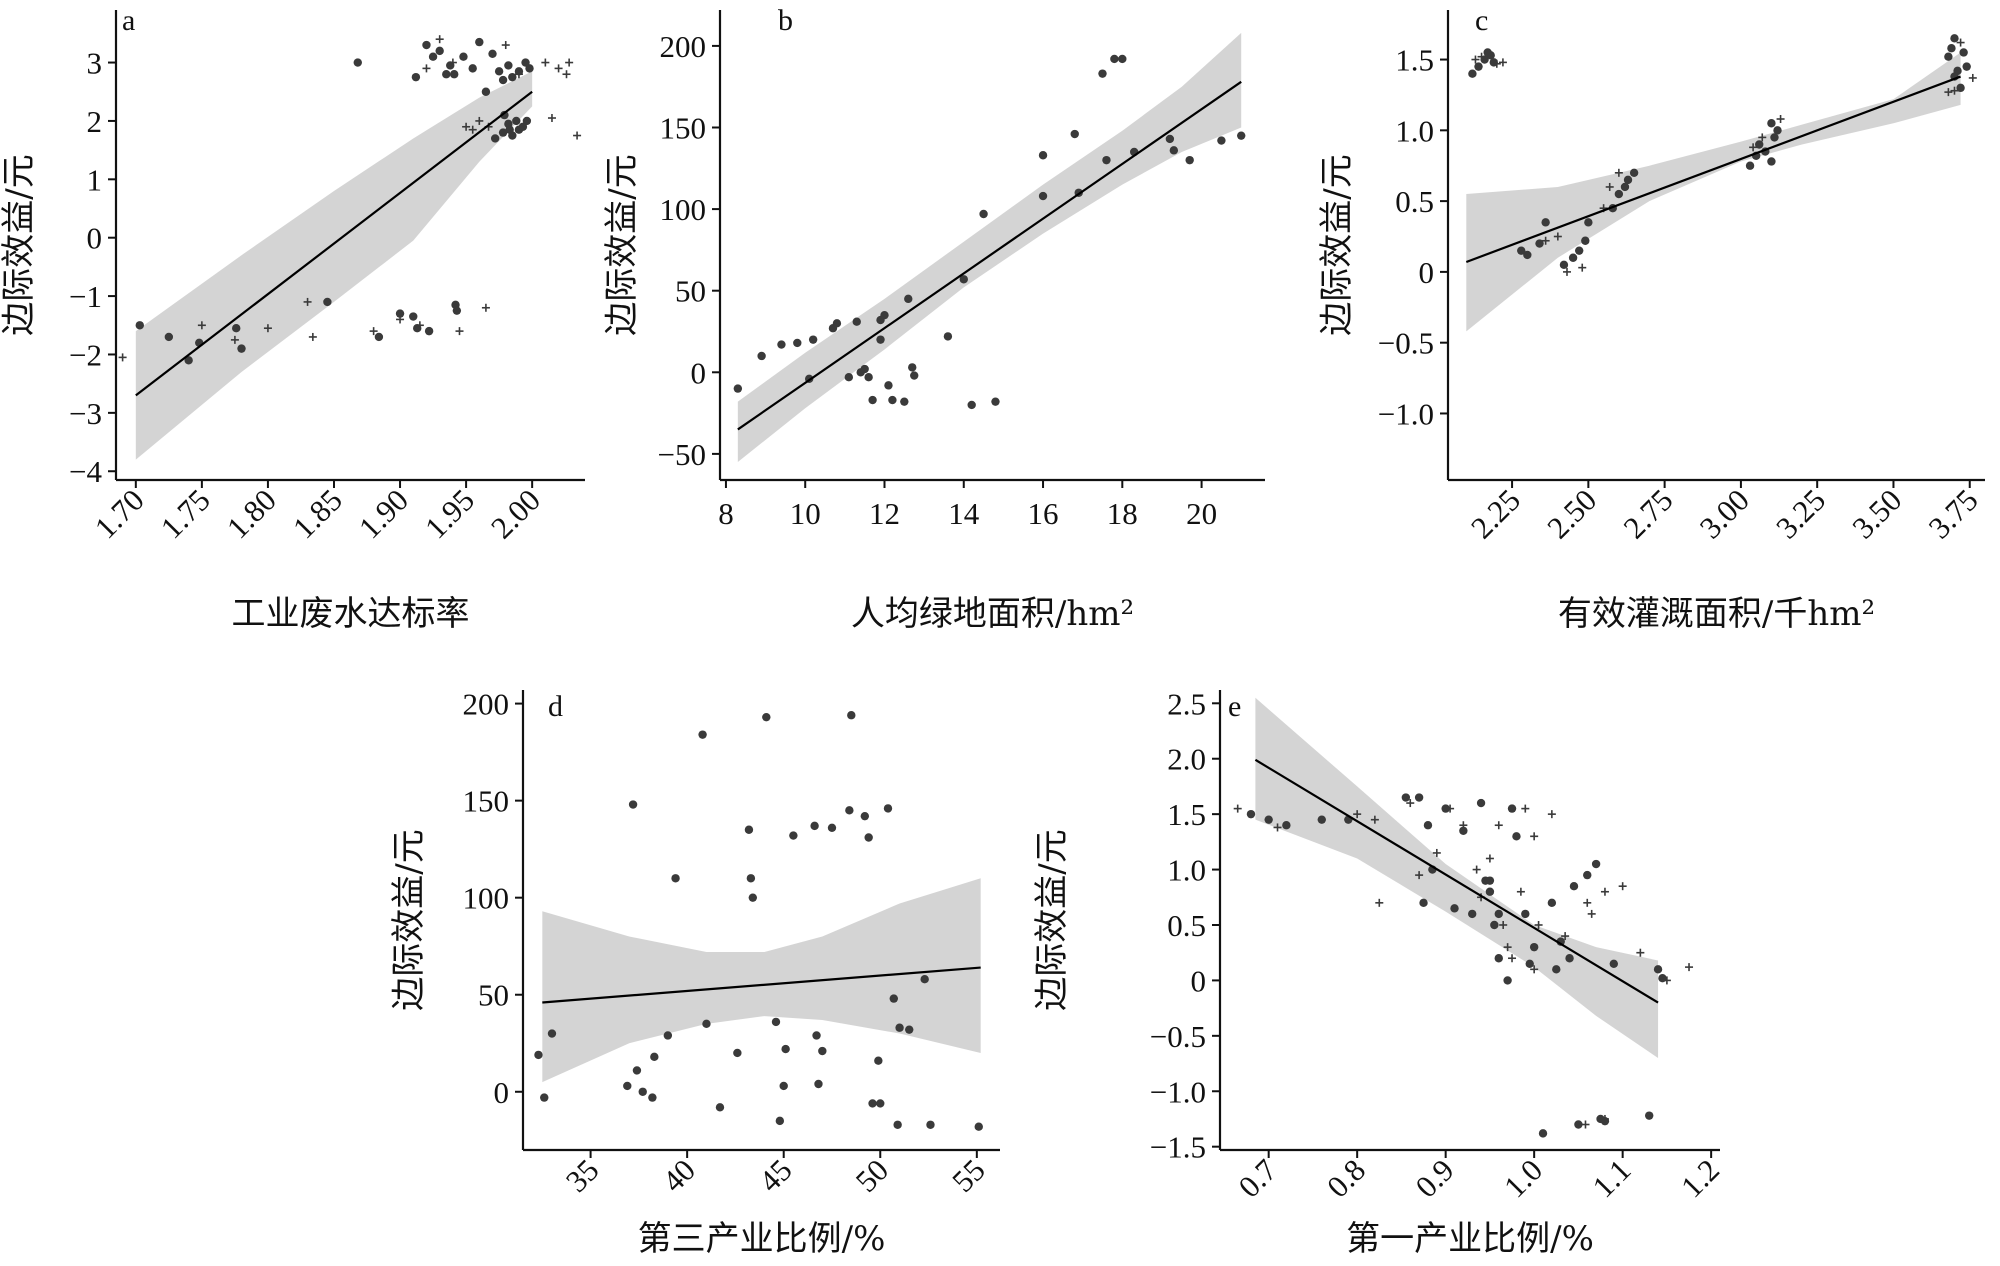 The height and width of the screenshot is (1266, 2000). I want to click on x-axis-title: 人均绿地面积/hm², so click(992, 614).